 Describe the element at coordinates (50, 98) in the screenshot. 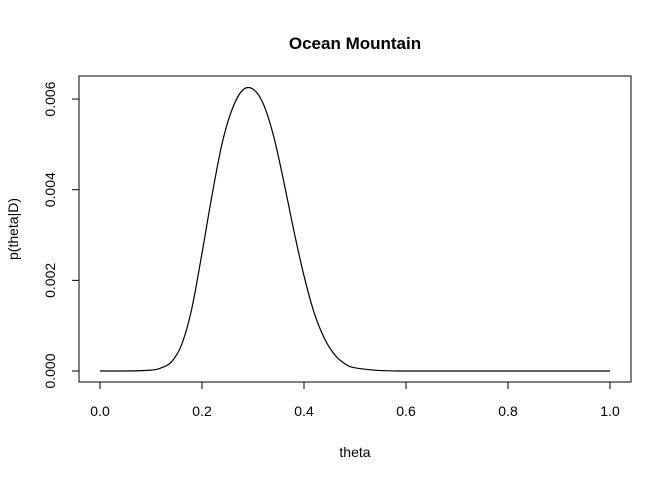

I see `y-tick-label: 0.006` at that location.